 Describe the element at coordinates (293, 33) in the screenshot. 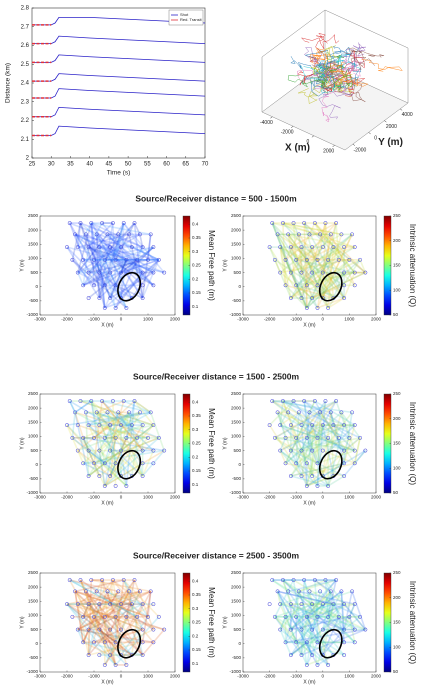

I see `box-edge` at that location.